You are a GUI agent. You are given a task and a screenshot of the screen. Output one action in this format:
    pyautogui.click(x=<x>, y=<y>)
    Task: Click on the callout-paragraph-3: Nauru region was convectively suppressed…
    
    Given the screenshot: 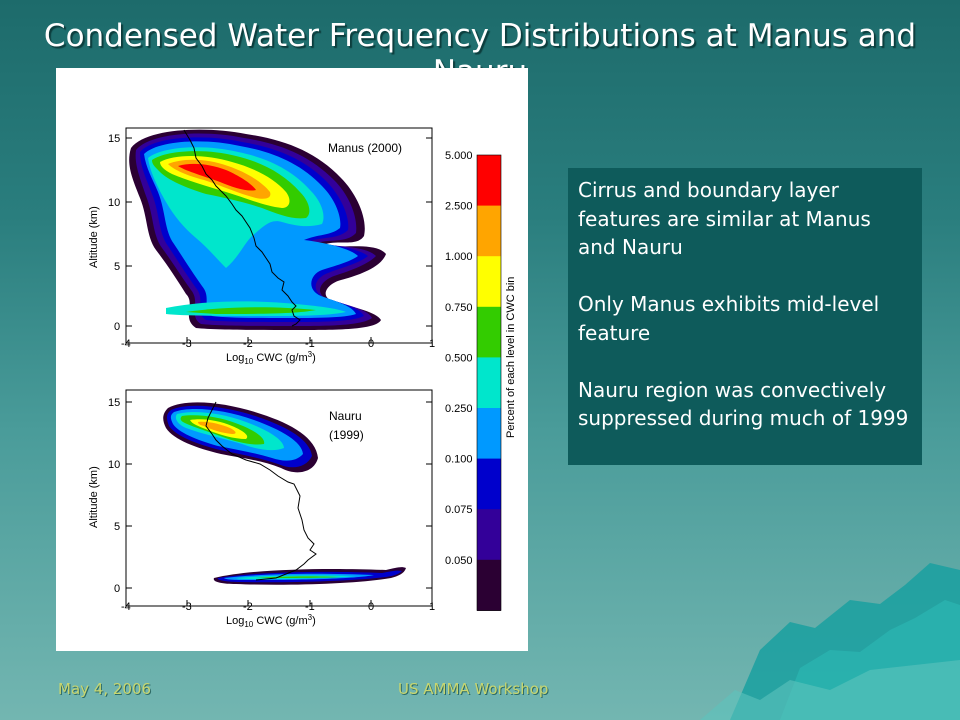 What is the action you would take?
    pyautogui.click(x=743, y=404)
    